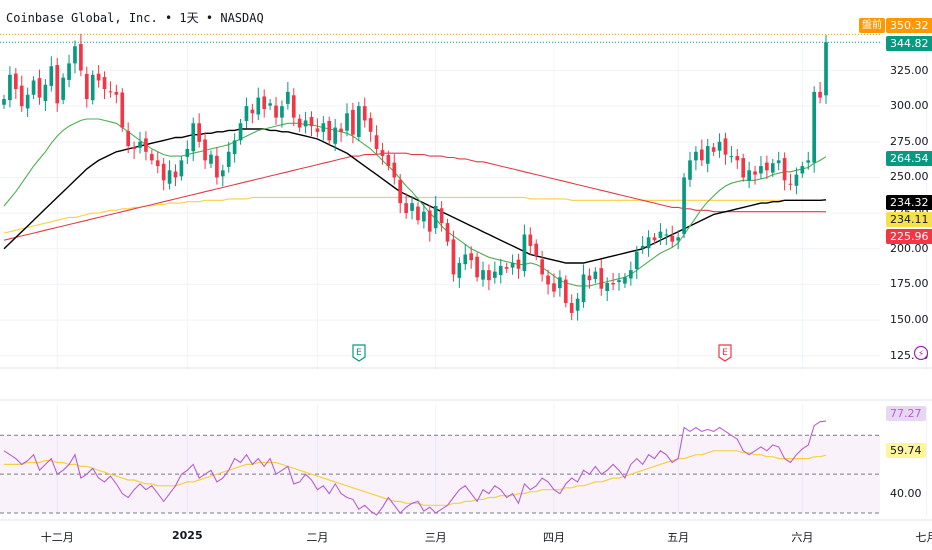  I want to click on event-marker-symbol: E, so click(726, 353).